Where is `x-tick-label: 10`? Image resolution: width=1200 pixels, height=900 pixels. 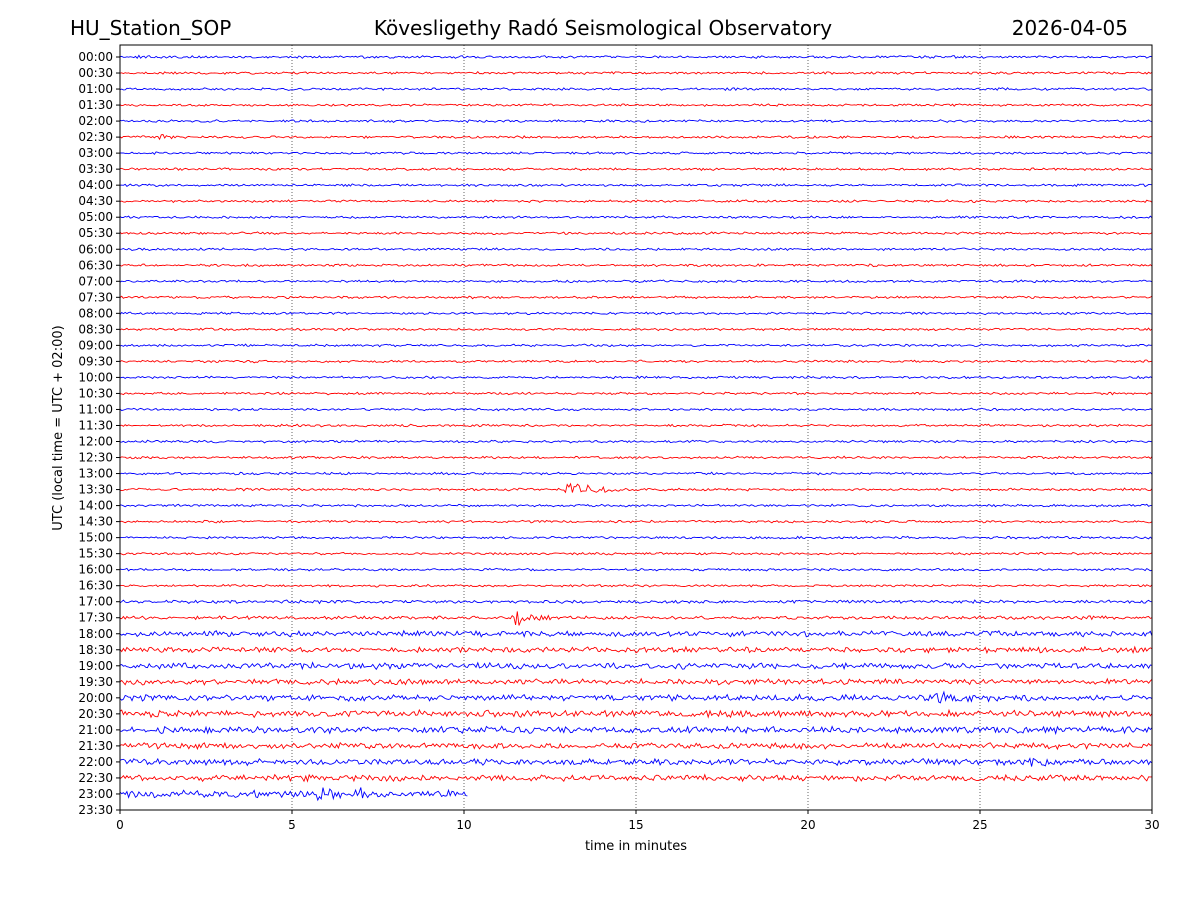 x-tick-label: 10 is located at coordinates (463, 825).